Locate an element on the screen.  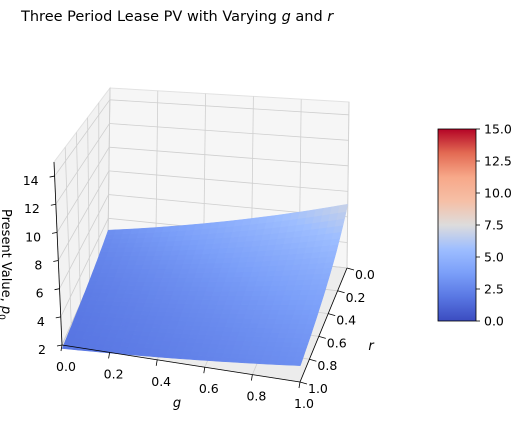
y-axis-line is located at coordinates (323, 325).